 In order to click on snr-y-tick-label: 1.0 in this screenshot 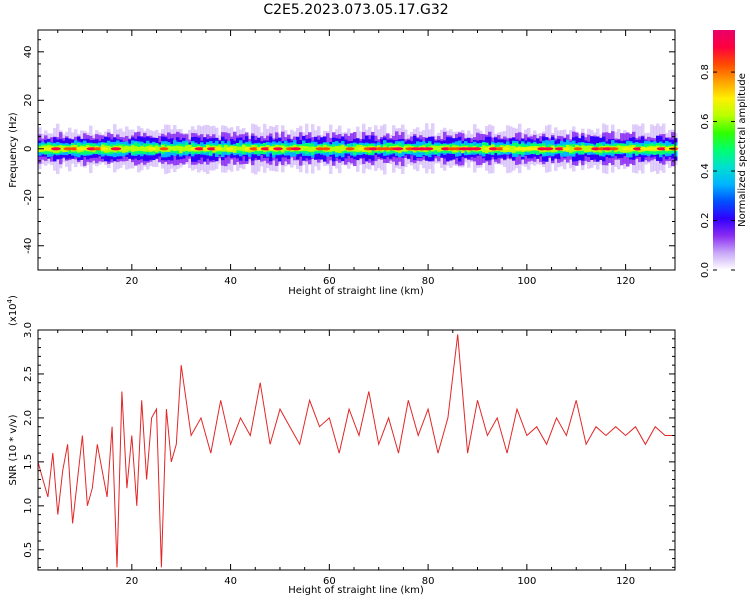, I will do `click(28, 506)`.